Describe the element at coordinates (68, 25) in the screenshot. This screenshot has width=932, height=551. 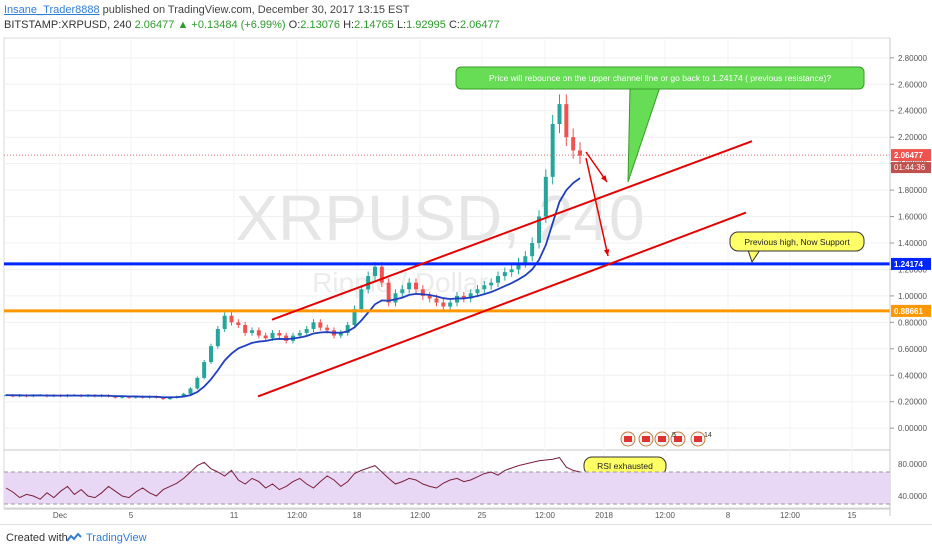
I see `symbol-label: BITSTAMP:XRPUSD, 240` at that location.